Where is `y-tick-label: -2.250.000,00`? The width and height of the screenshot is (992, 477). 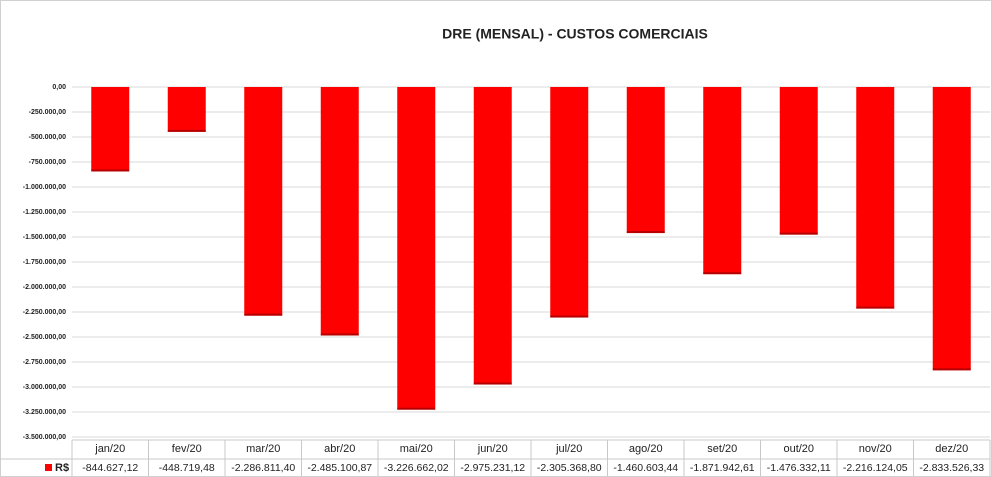
y-tick-label: -2.250.000,00 is located at coordinates (44, 312).